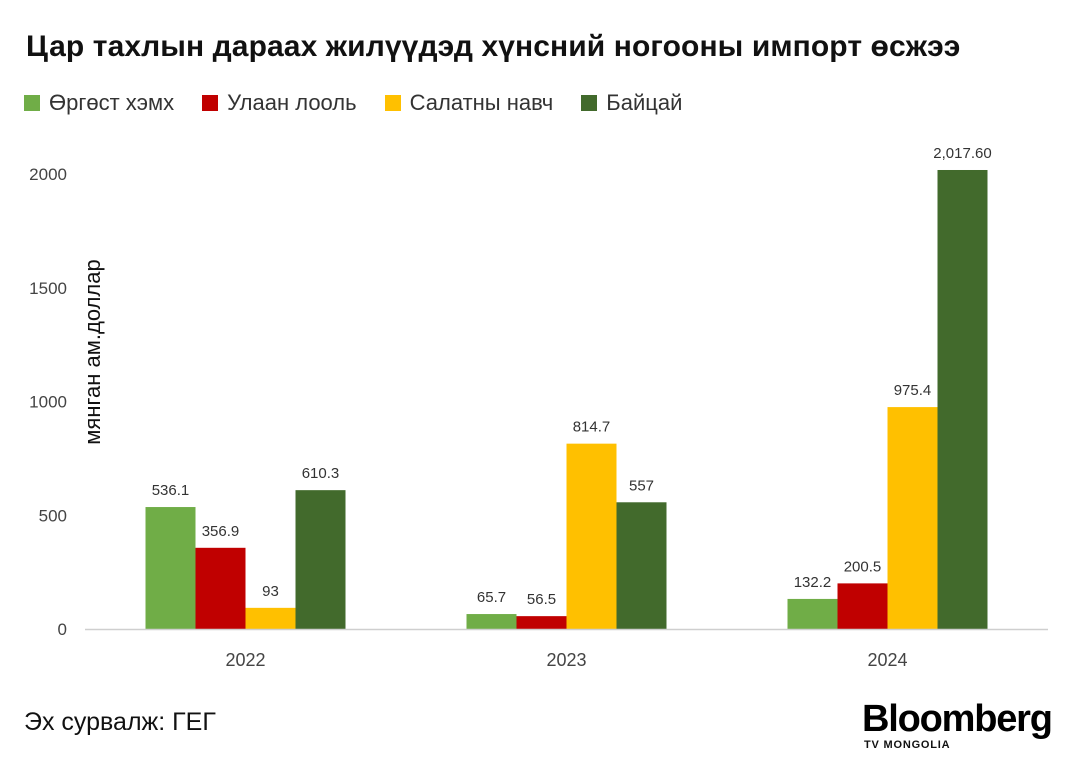 This screenshot has height=768, width=1080. What do you see at coordinates (221, 531) in the screenshot?
I see `data-label: 356.9` at bounding box center [221, 531].